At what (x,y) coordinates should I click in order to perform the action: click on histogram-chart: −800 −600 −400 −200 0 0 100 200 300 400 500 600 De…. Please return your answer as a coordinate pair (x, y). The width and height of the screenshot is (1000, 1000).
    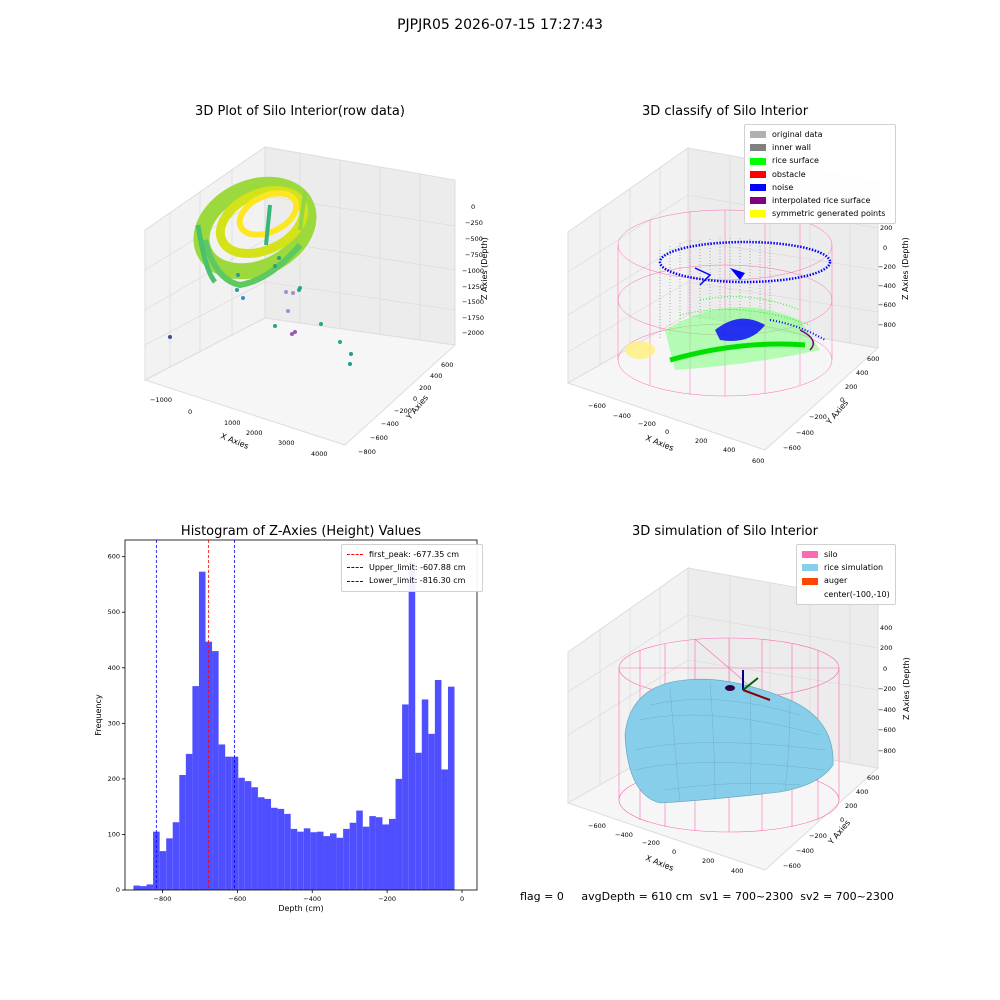
    Looking at the image, I should click on (286, 726).